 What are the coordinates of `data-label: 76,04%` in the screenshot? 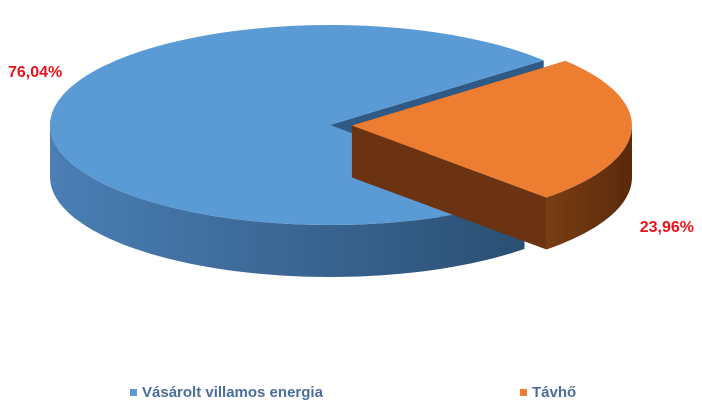 It's located at (35, 72).